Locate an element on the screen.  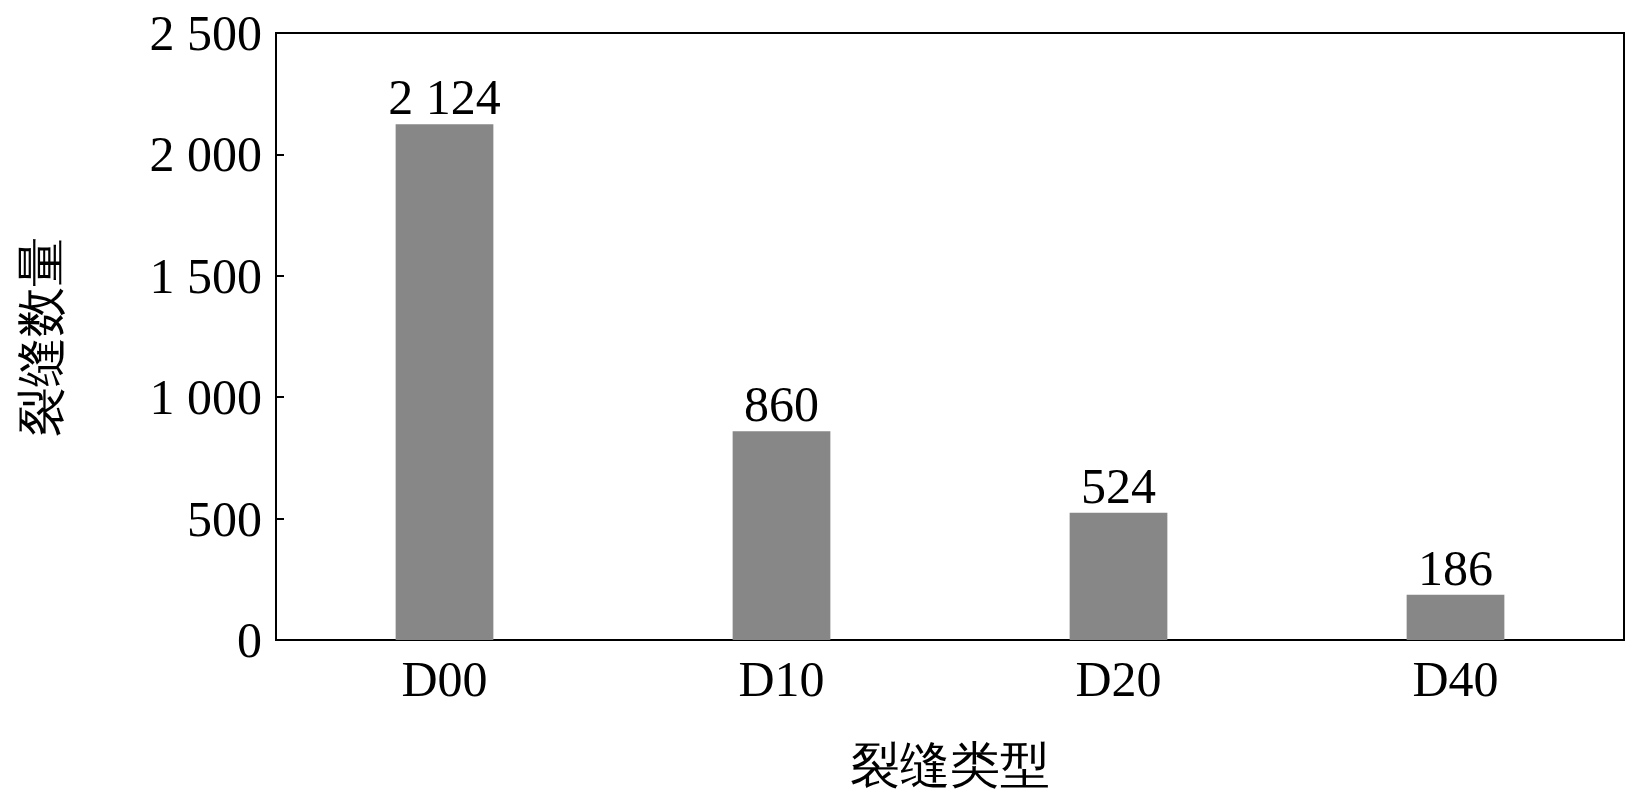
y-tick-label: 1 500 is located at coordinates (205, 275).